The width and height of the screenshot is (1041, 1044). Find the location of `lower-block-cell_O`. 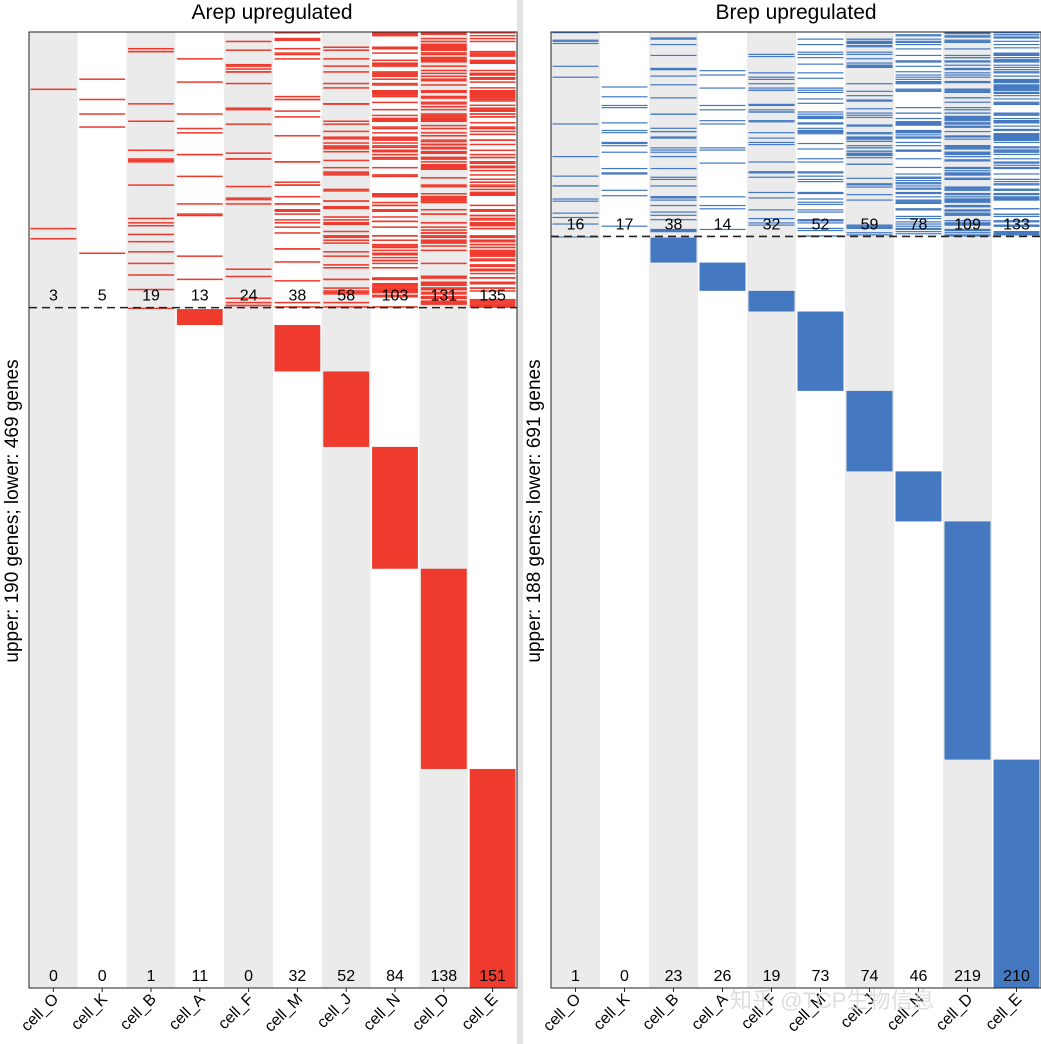

lower-block-cell_O is located at coordinates (575, 237).